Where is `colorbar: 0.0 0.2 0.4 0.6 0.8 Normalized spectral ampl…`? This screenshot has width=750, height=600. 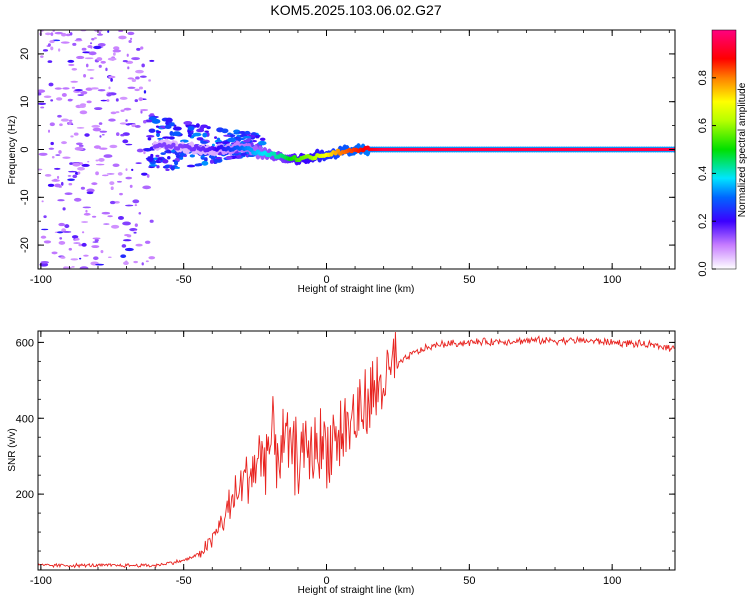 colorbar: 0.0 0.2 0.4 0.6 0.8 Normalized spectral ampl… is located at coordinates (722, 153).